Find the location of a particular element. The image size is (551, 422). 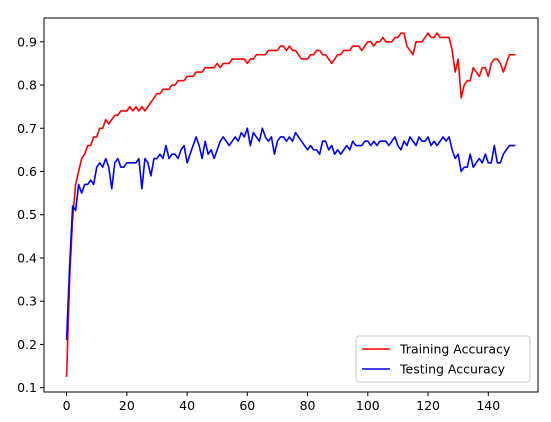

y-tick-label: 0.1 is located at coordinates (27, 387).